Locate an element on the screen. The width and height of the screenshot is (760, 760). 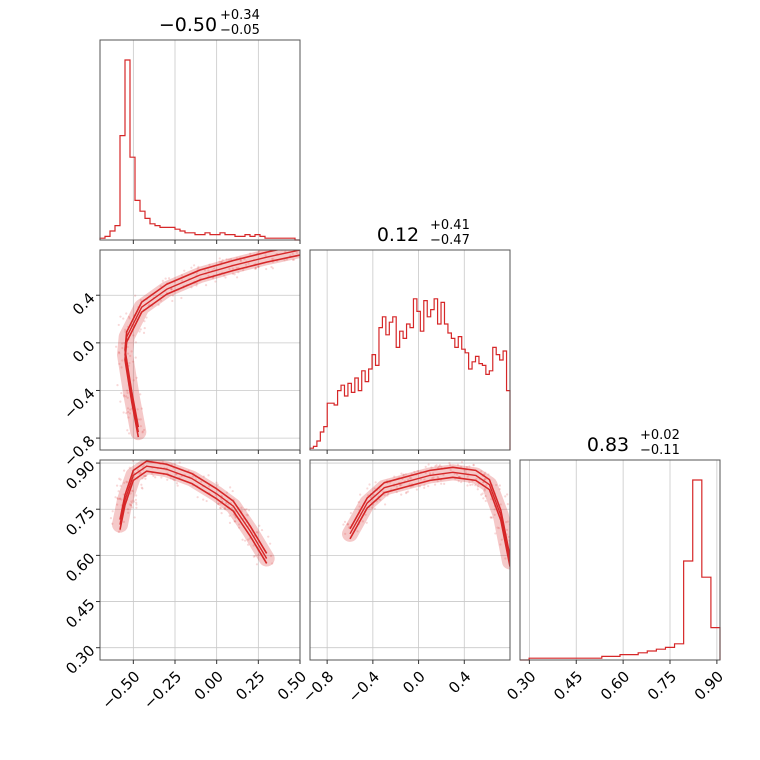
x-tick-label: 0.30 is located at coordinates (521, 686).